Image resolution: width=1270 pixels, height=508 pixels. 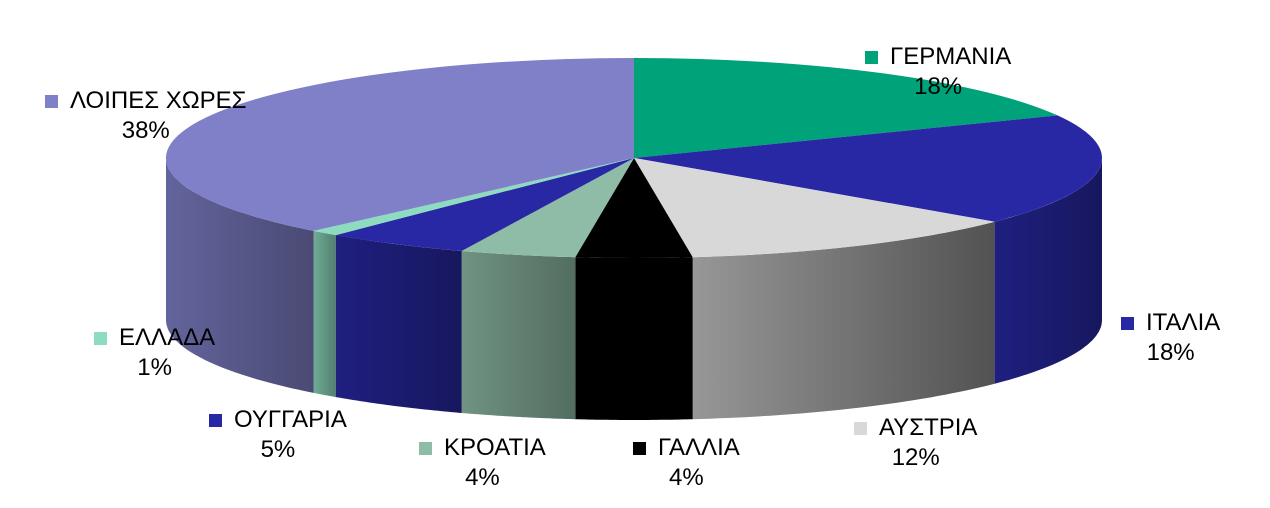 I want to click on slice-label-row: ΛΟΙΠΕΣ ΧΩΡΕΣ, so click(x=146, y=101).